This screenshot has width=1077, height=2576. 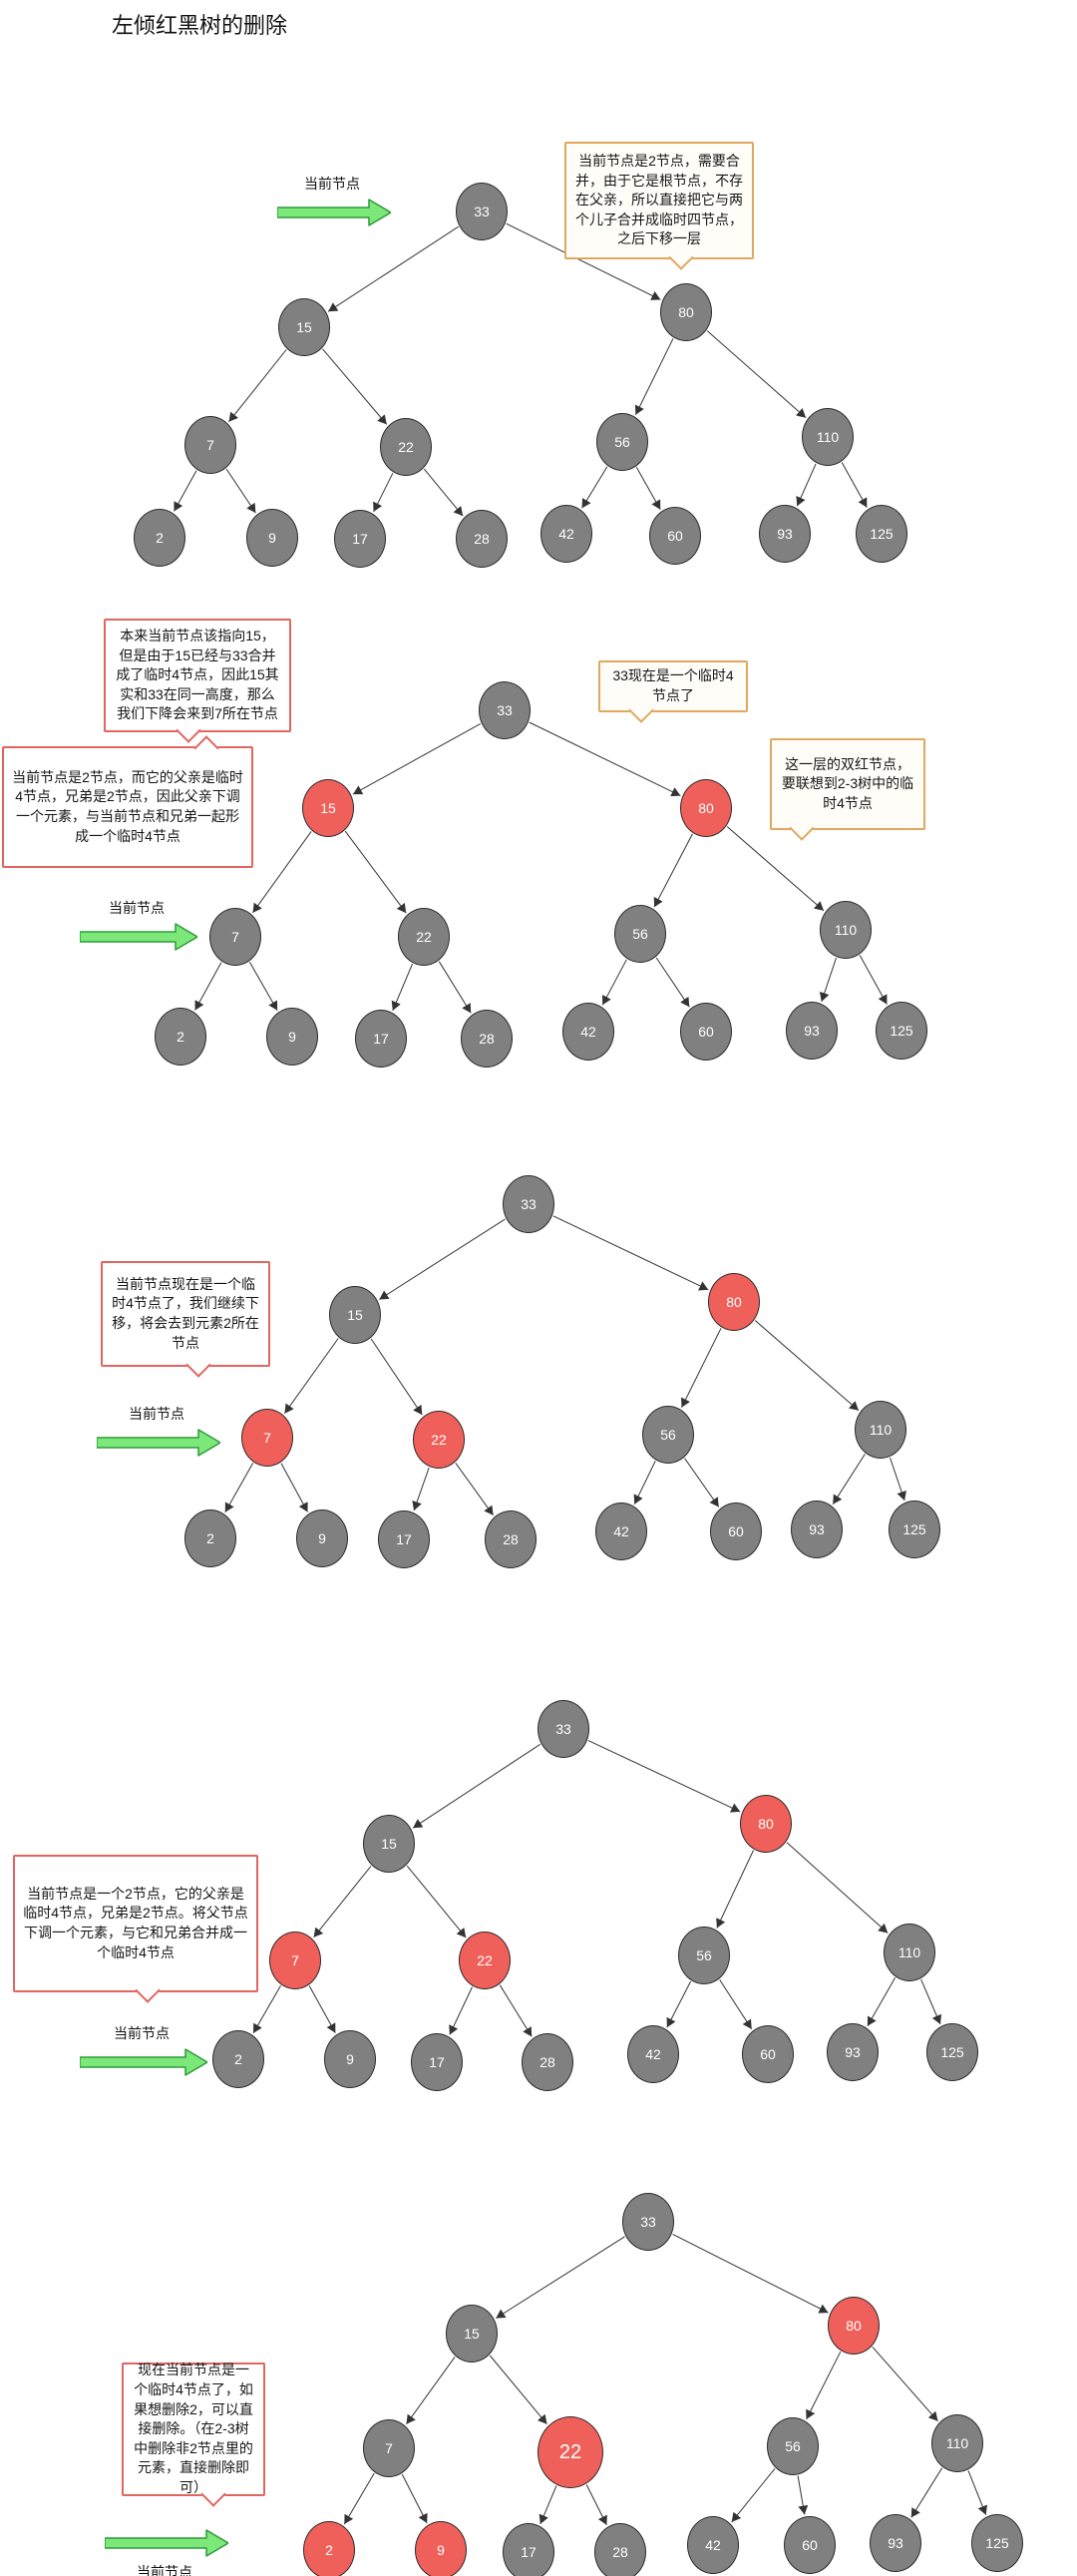 I want to click on edge-22-28-step4, so click(x=516, y=2010).